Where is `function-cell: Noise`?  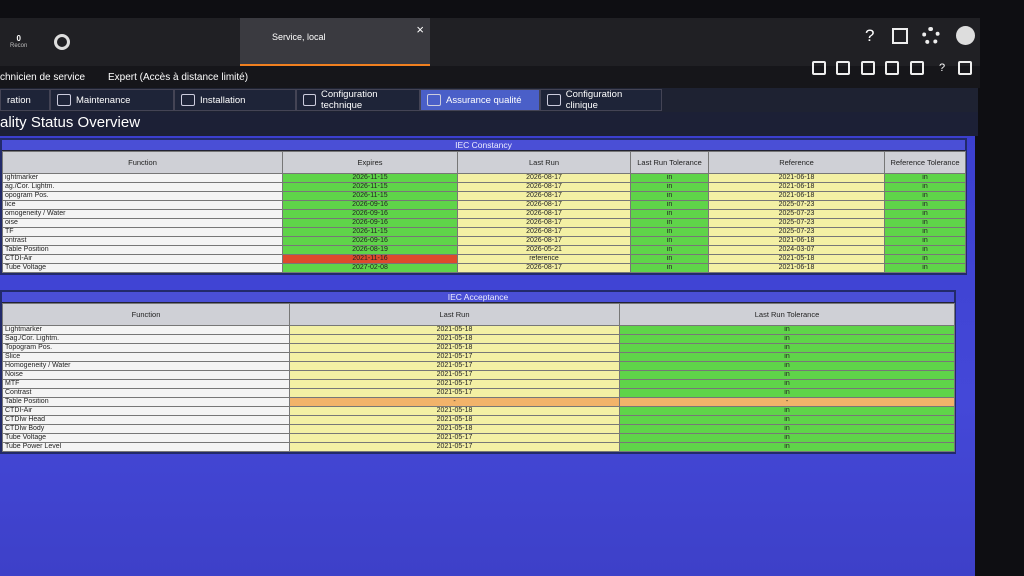
function-cell: Noise is located at coordinates (146, 375).